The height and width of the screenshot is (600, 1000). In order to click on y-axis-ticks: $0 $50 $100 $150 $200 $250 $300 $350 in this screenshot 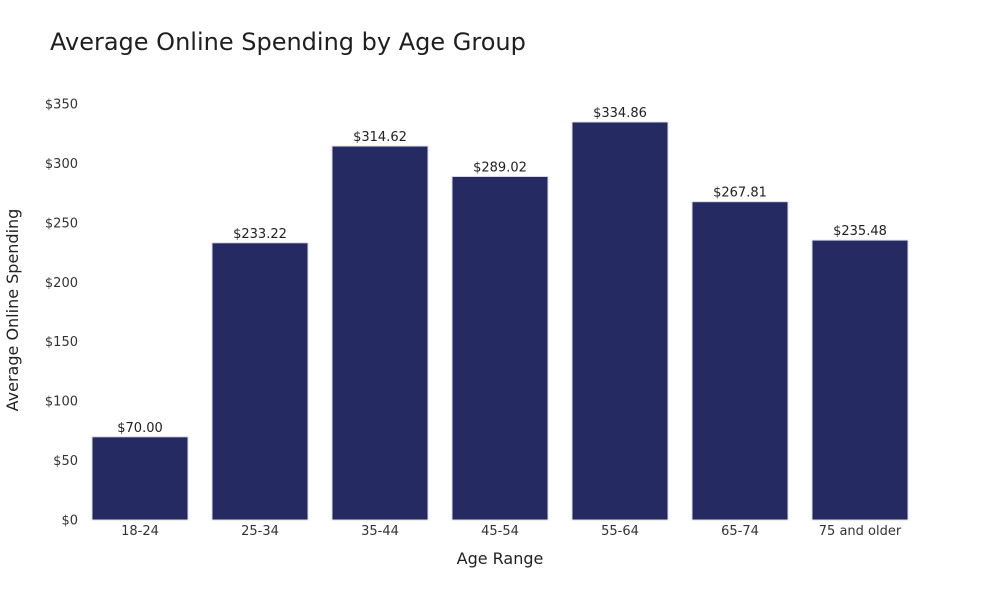, I will do `click(61, 313)`.